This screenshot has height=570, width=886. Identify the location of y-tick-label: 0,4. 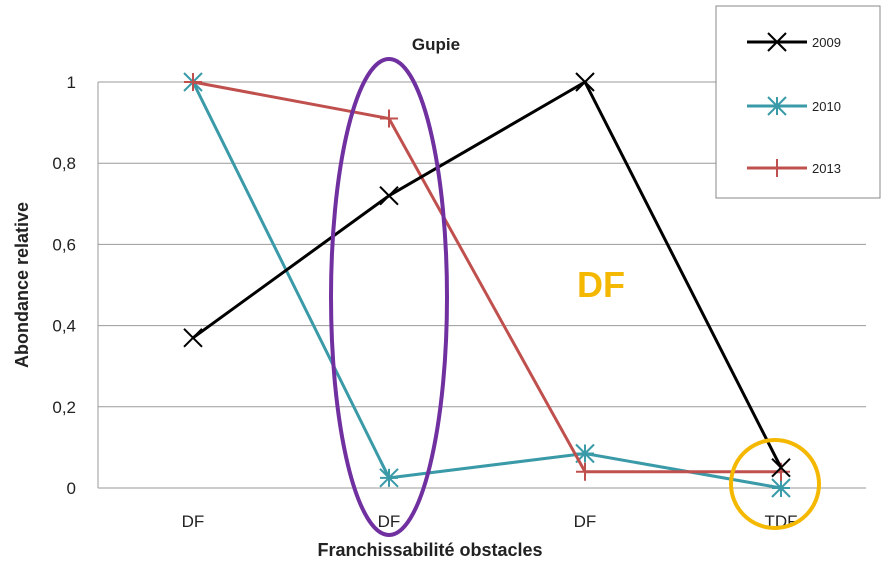
(64, 326).